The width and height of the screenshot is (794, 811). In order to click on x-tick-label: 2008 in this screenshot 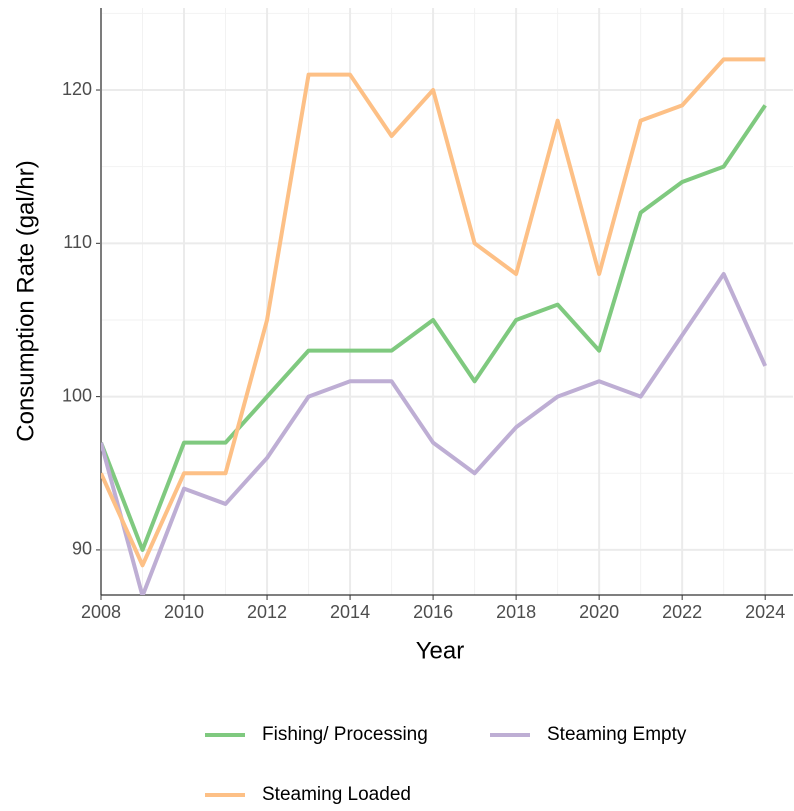, I will do `click(101, 612)`.